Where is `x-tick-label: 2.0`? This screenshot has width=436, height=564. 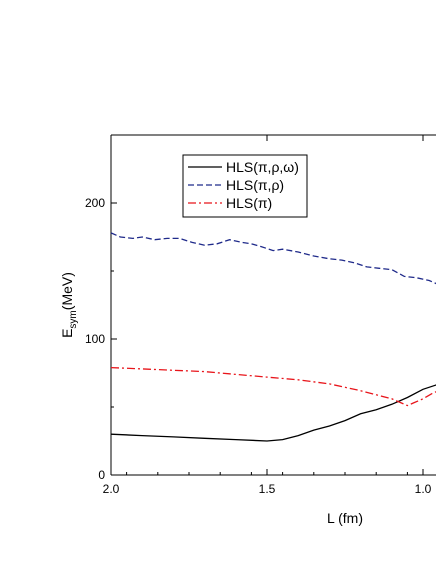 x-tick-label: 2.0 is located at coordinates (111, 489).